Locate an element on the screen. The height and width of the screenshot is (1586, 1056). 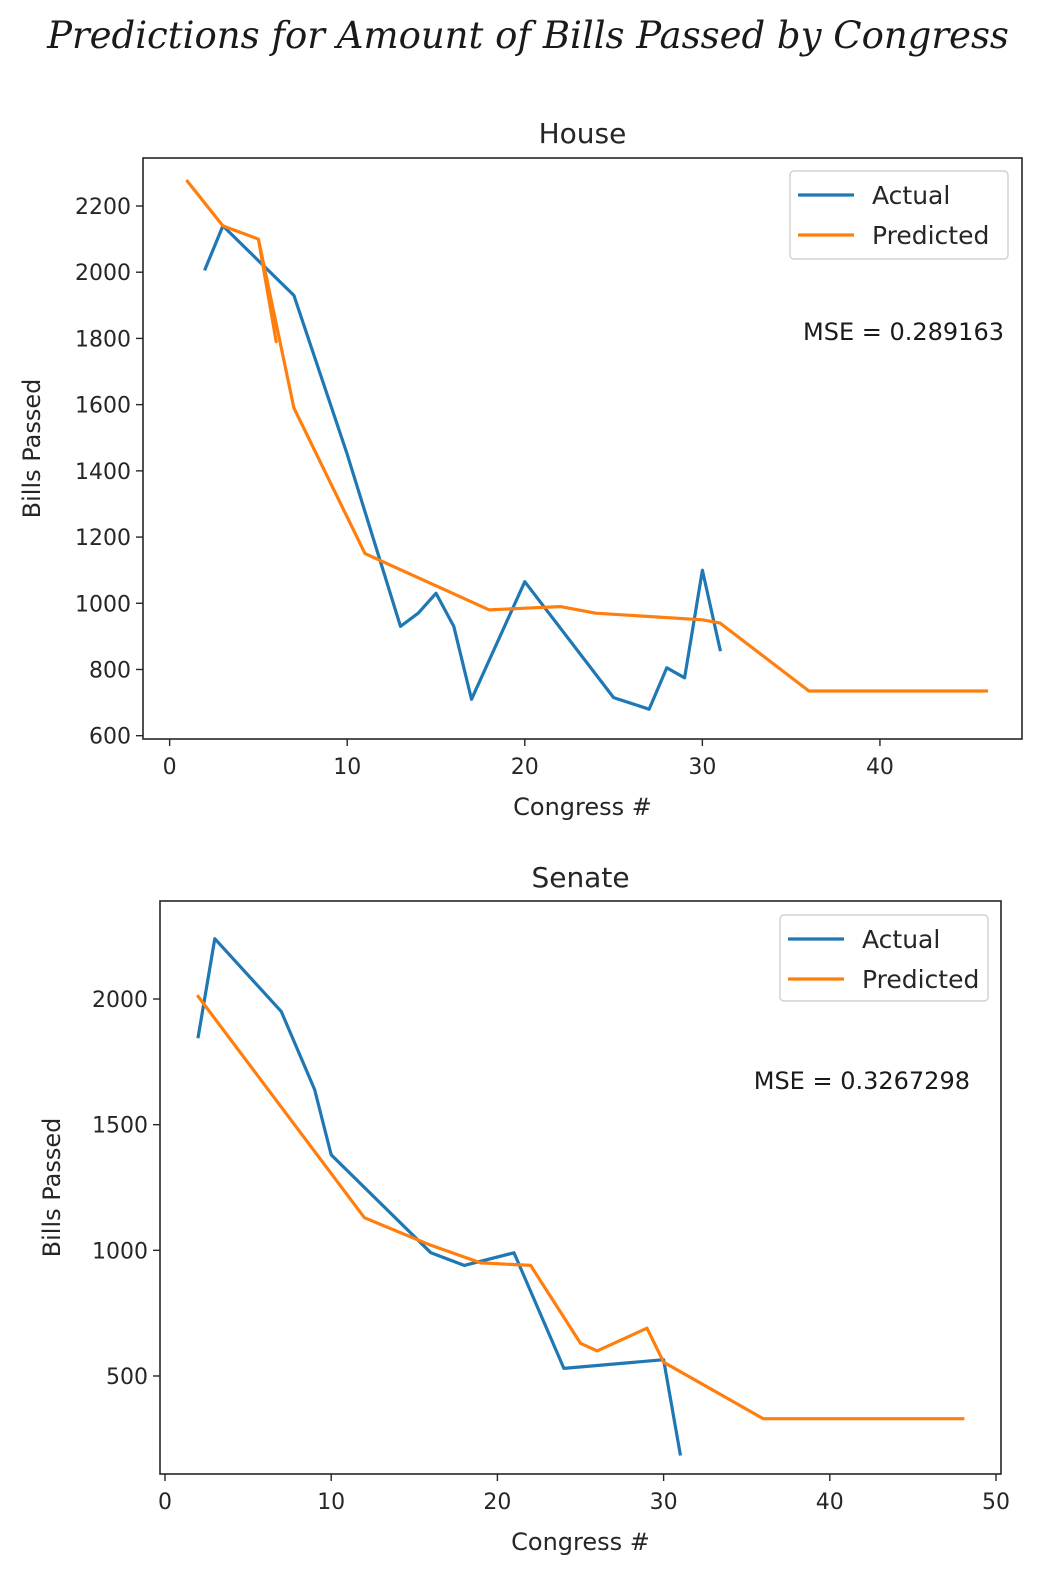
house-legend-box is located at coordinates (899, 215).